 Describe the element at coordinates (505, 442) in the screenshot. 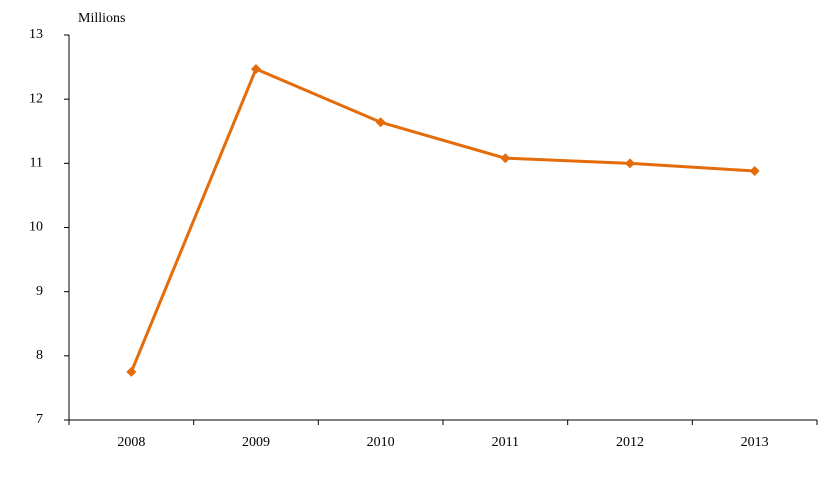

I see `x-tick-label: 2011` at that location.